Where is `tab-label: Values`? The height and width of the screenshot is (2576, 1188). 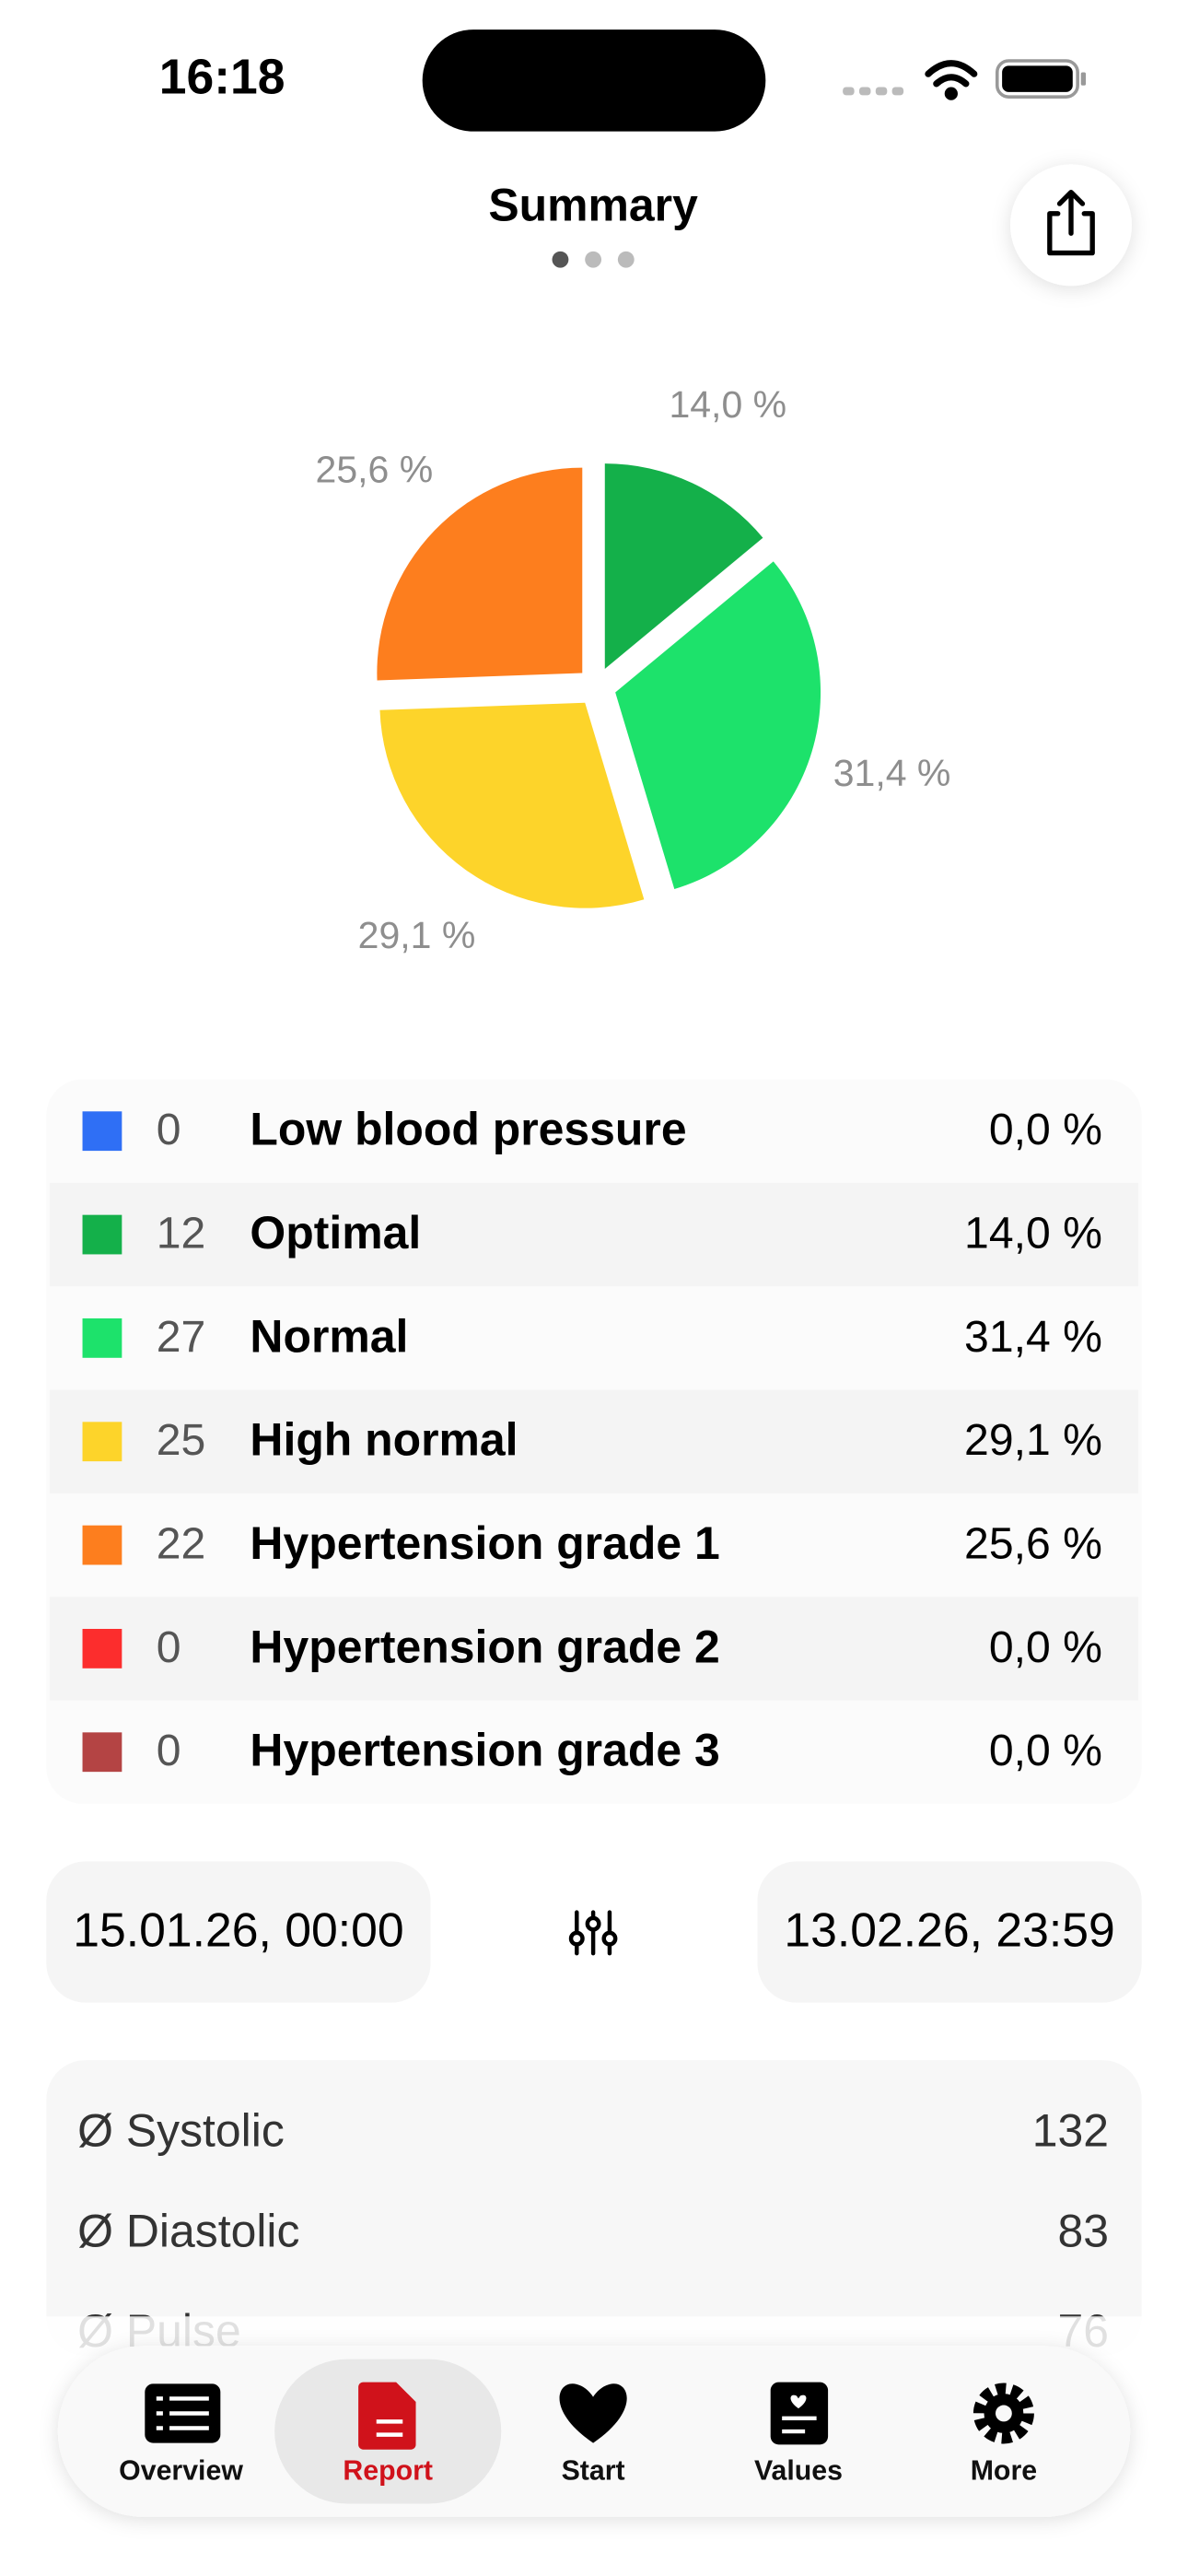
tab-label: Values is located at coordinates (798, 2471).